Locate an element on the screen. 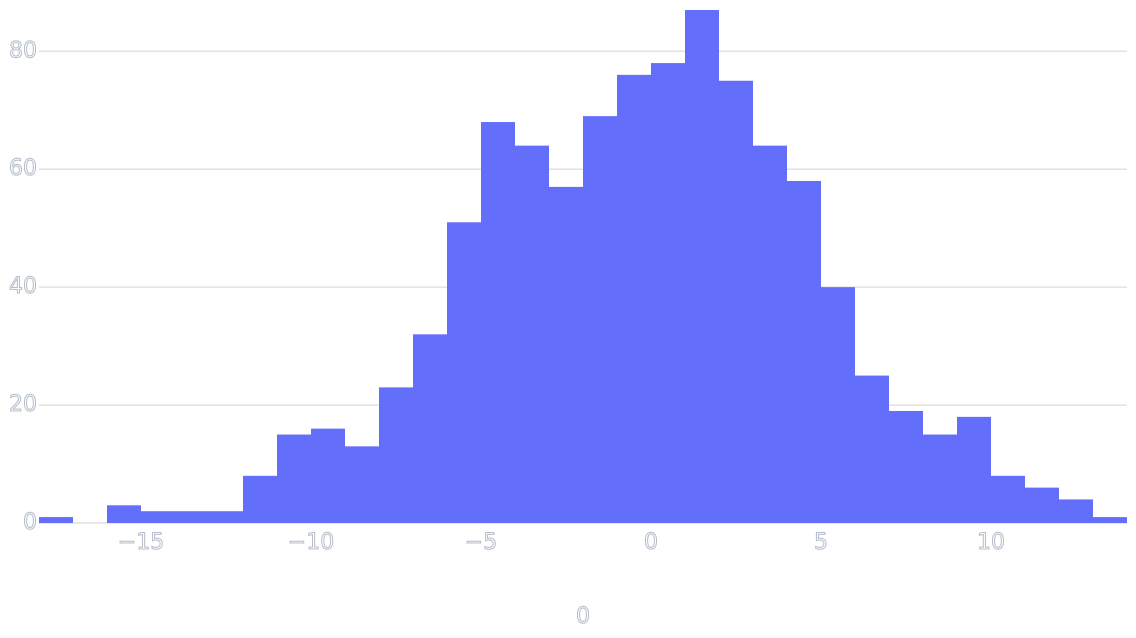 This screenshot has width=1136, height=638. x-tick-label: −15 is located at coordinates (141, 542).